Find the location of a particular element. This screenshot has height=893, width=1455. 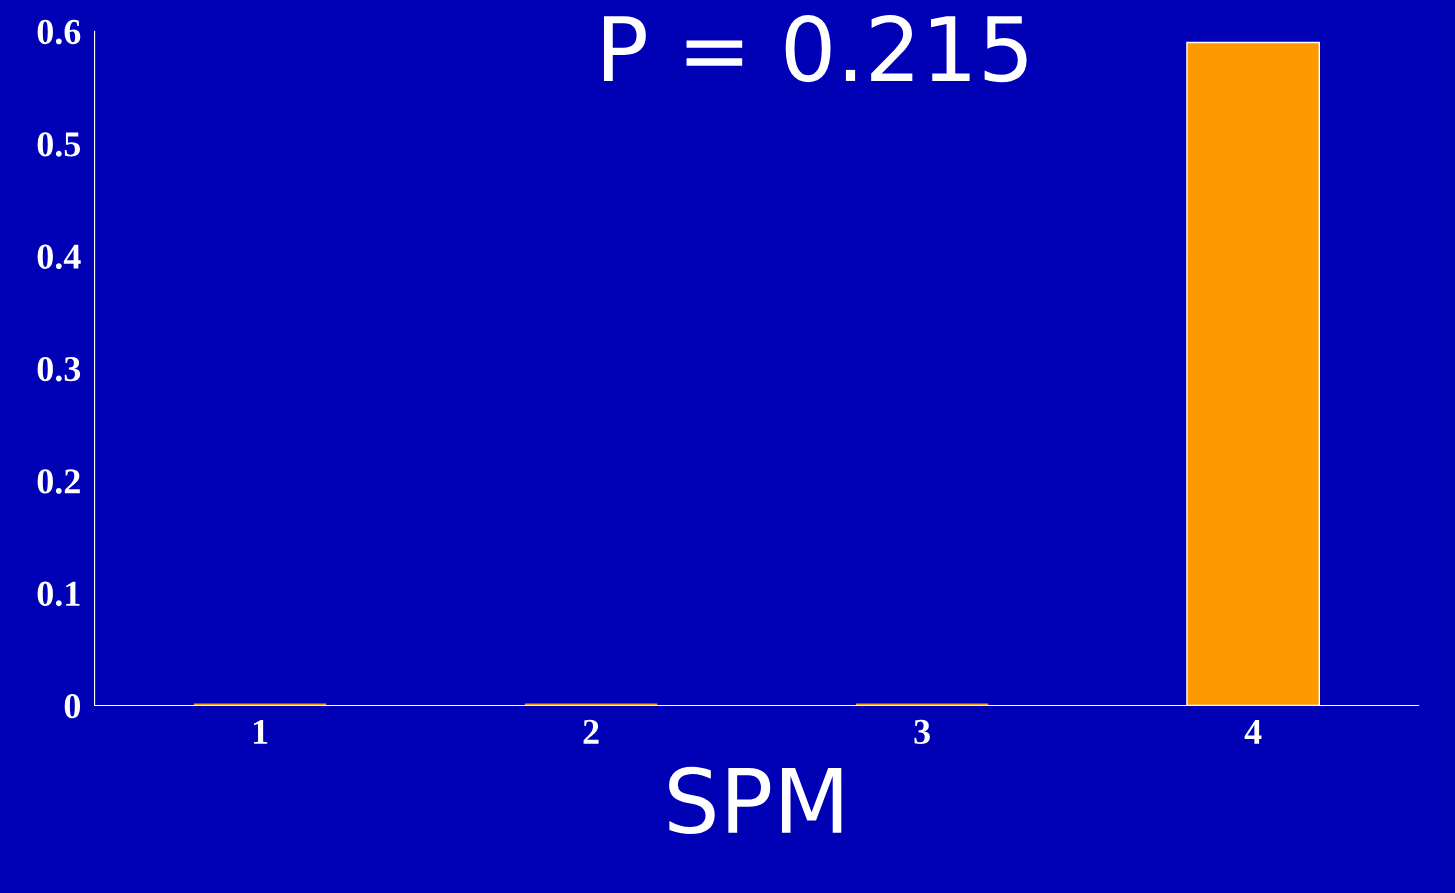

y-tick-label: 0 is located at coordinates (72, 706).